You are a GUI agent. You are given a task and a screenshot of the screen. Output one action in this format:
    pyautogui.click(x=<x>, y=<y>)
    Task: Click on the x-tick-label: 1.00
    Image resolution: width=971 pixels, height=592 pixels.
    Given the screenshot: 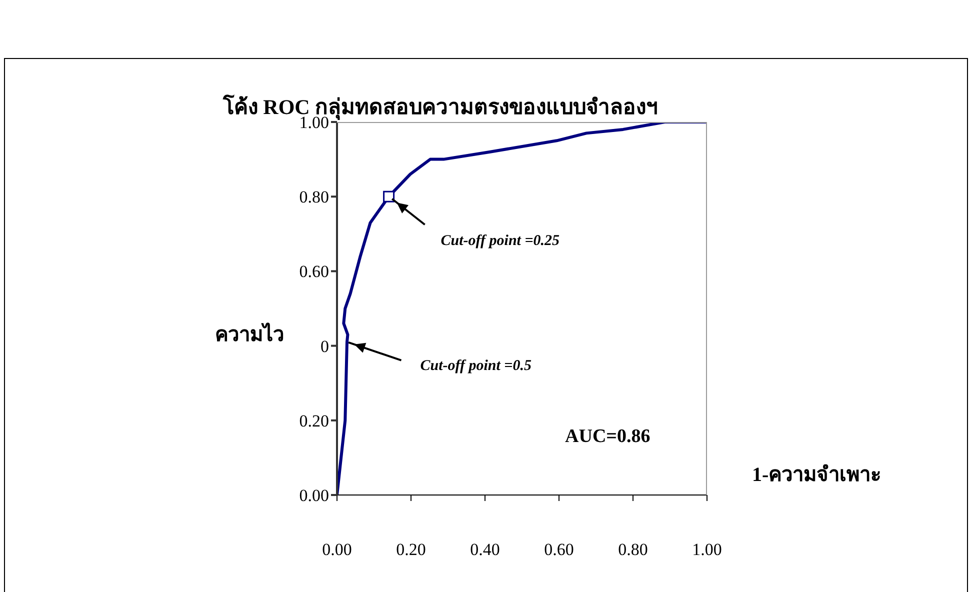 What is the action you would take?
    pyautogui.click(x=707, y=550)
    